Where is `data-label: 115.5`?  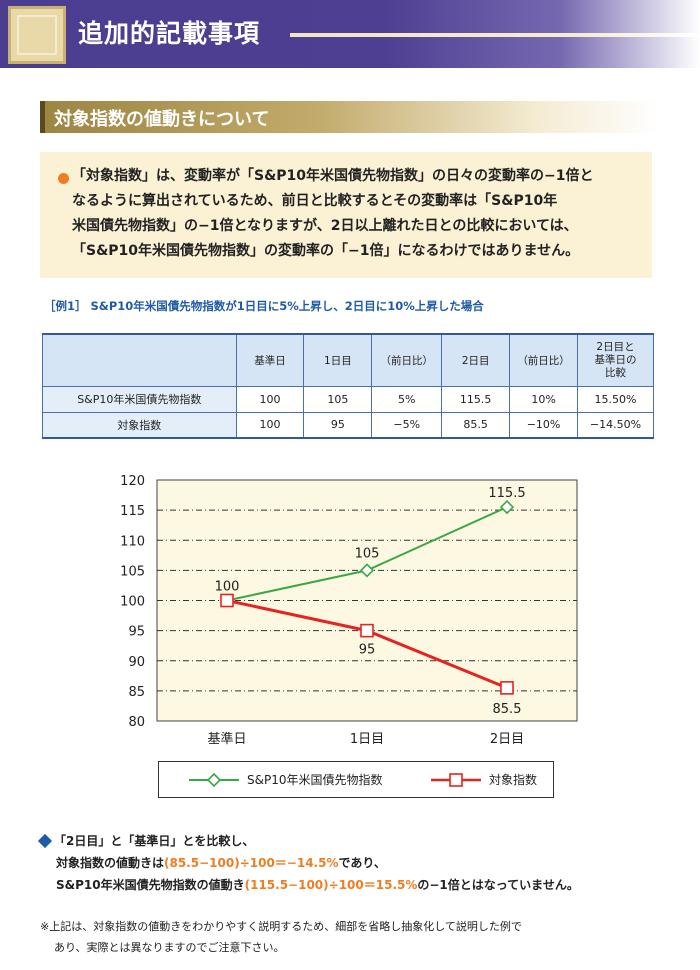 data-label: 115.5 is located at coordinates (506, 493).